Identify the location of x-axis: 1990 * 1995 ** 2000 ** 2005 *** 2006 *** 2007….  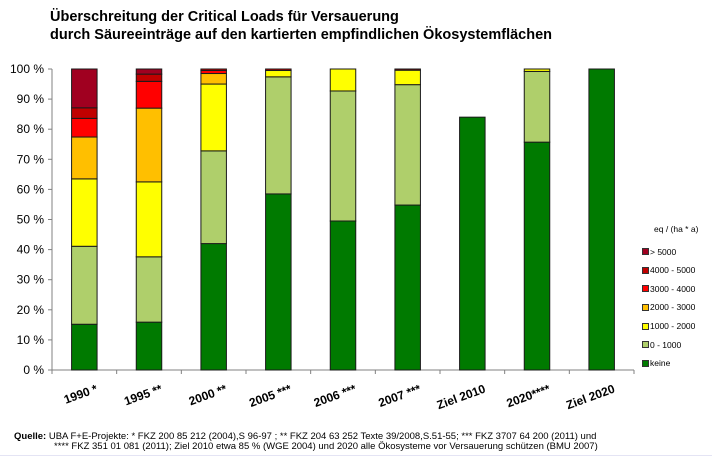
(343, 391).